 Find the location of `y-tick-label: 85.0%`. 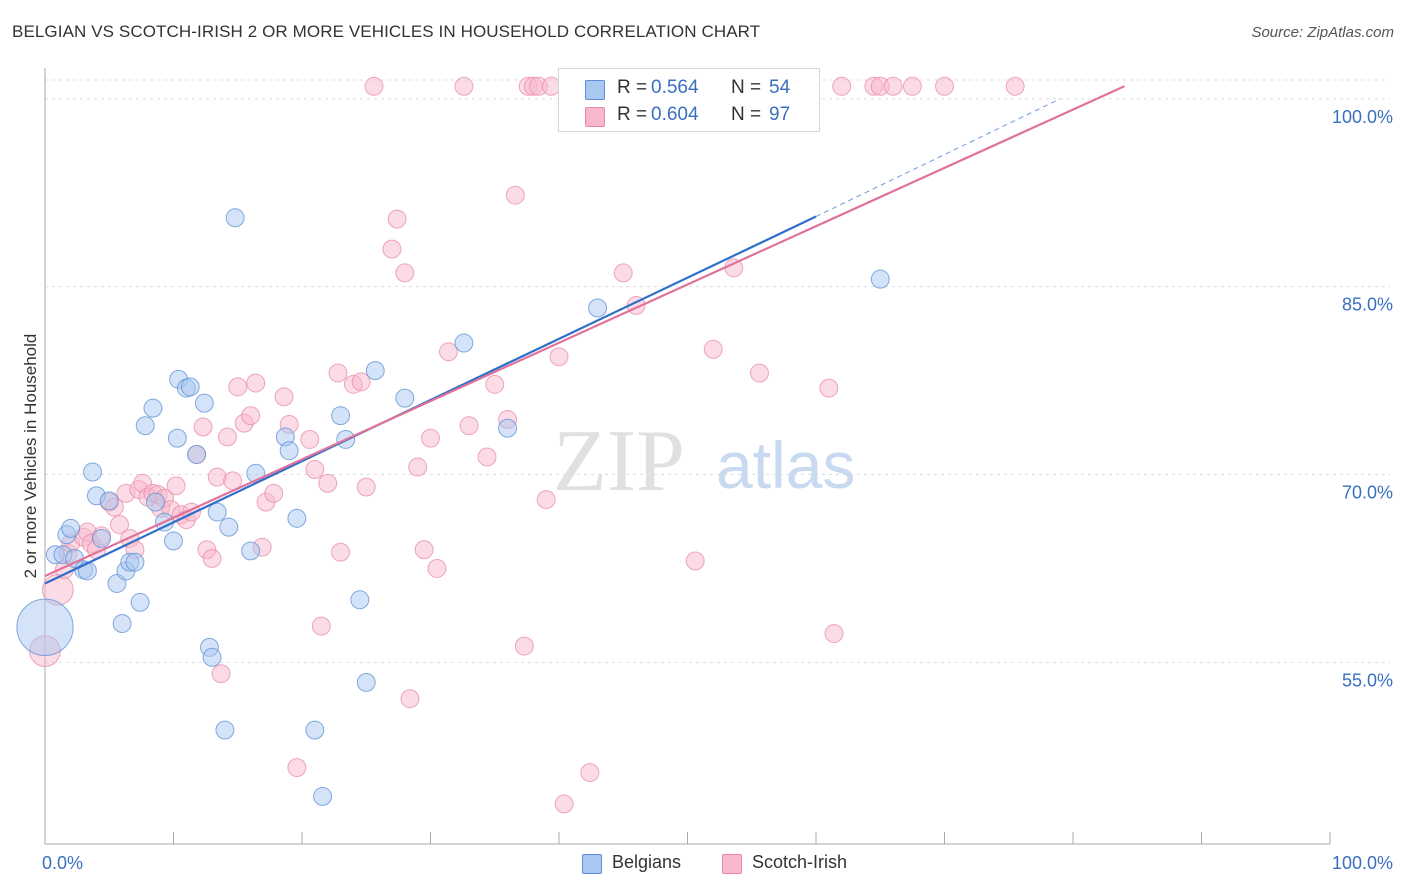

y-tick-label: 85.0% is located at coordinates (1367, 305).